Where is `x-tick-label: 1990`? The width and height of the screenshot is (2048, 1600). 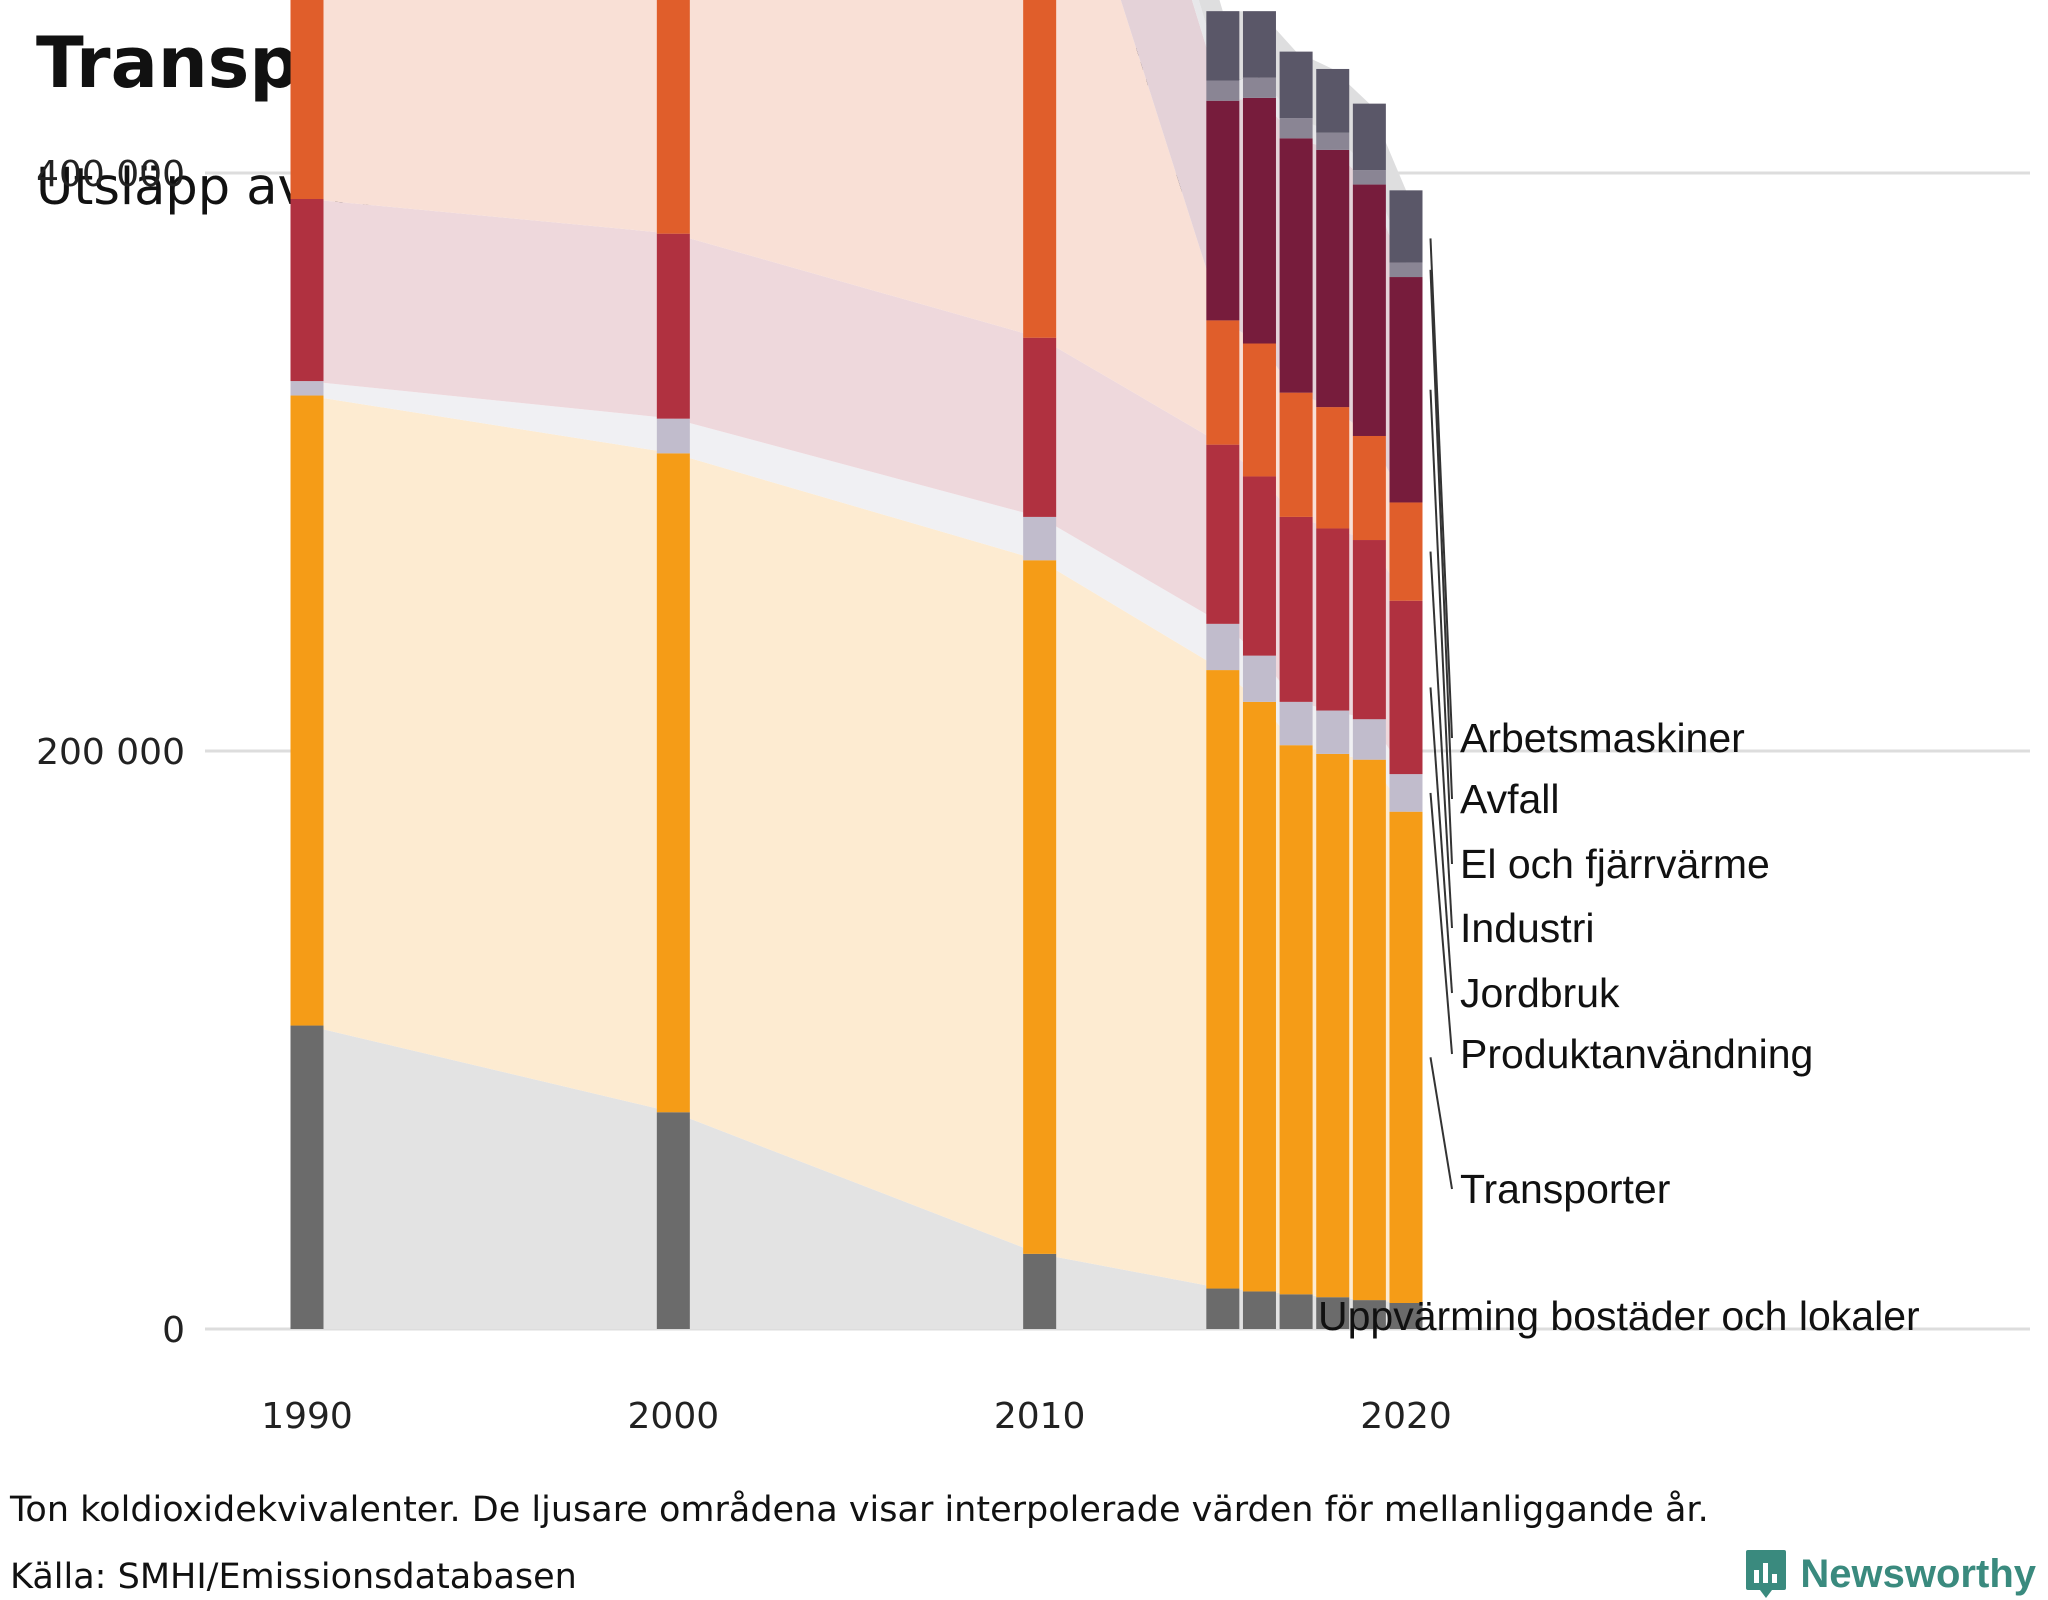 x-tick-label: 1990 is located at coordinates (307, 1416).